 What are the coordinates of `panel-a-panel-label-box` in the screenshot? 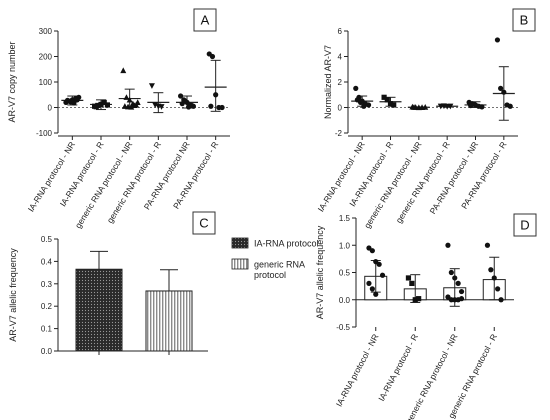 It's located at (205, 20).